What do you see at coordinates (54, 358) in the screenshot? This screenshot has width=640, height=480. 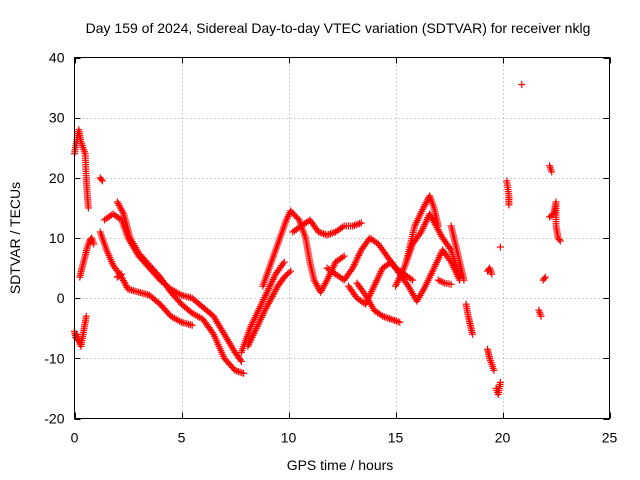 I see `y-tick-label: -10` at bounding box center [54, 358].